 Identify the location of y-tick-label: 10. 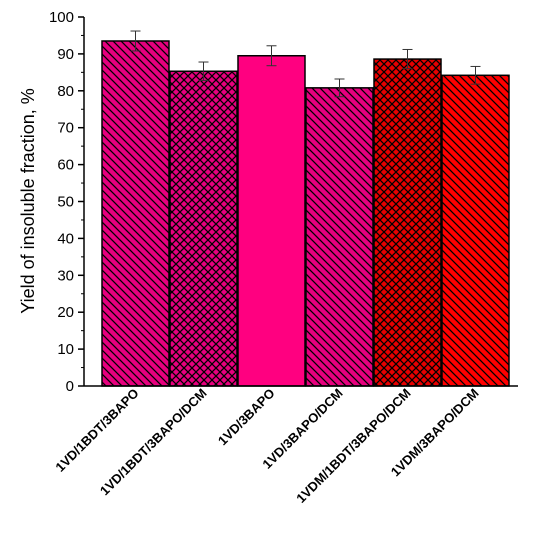
(65, 349).